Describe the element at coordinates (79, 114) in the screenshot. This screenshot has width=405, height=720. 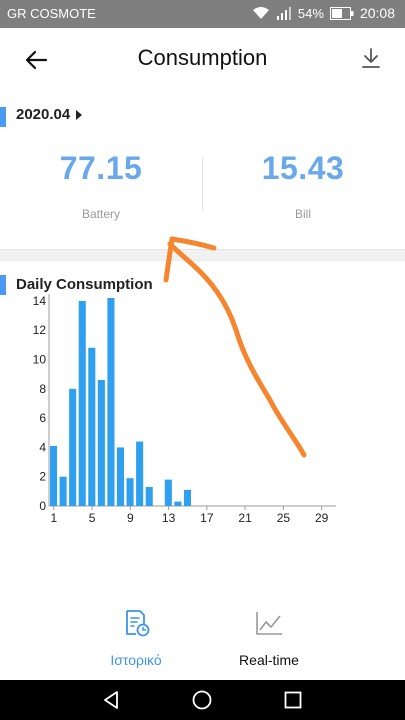
I see `caret-right-icon` at that location.